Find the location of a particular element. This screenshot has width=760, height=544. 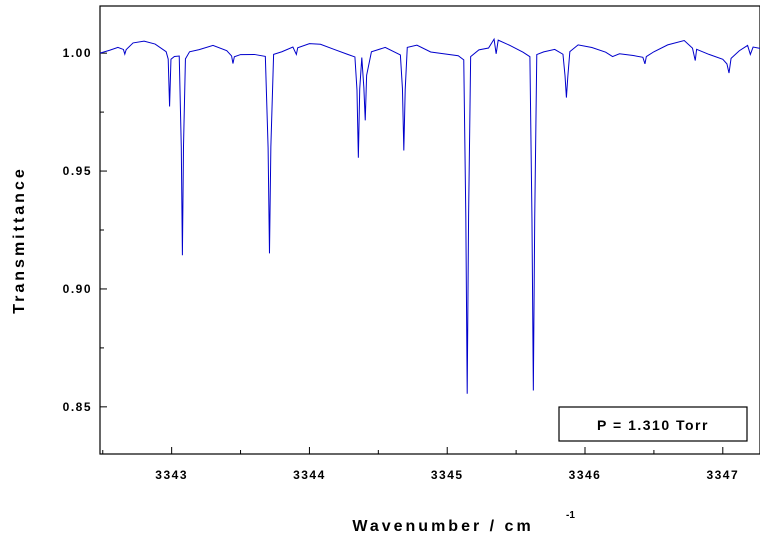

pressure-annotation: P = 1.310 Torr is located at coordinates (653, 424).